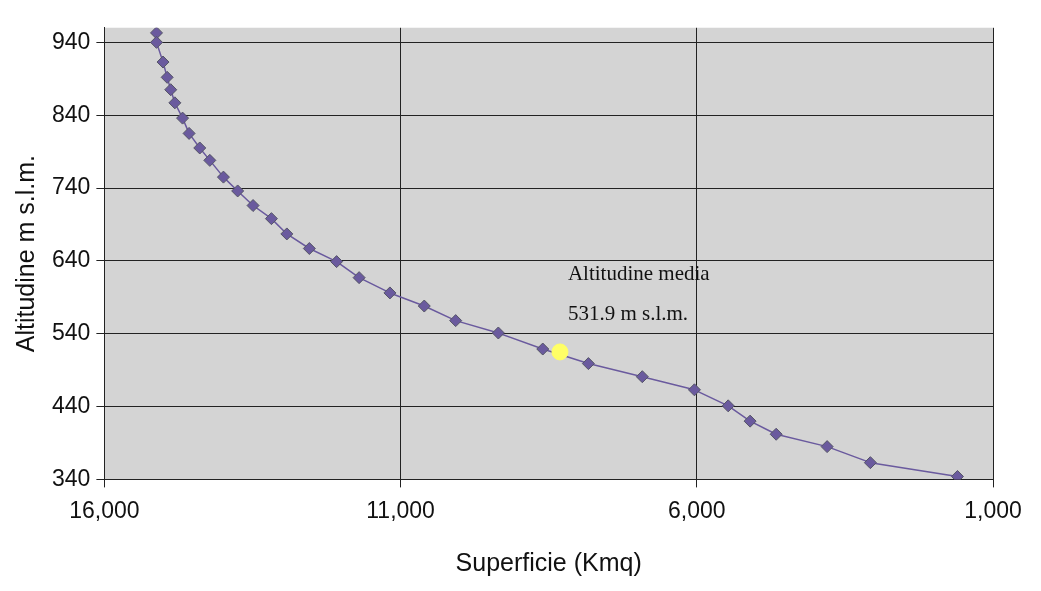 Image resolution: width=1041 pixels, height=591 pixels. I want to click on y-tick-label: 940, so click(71, 40).